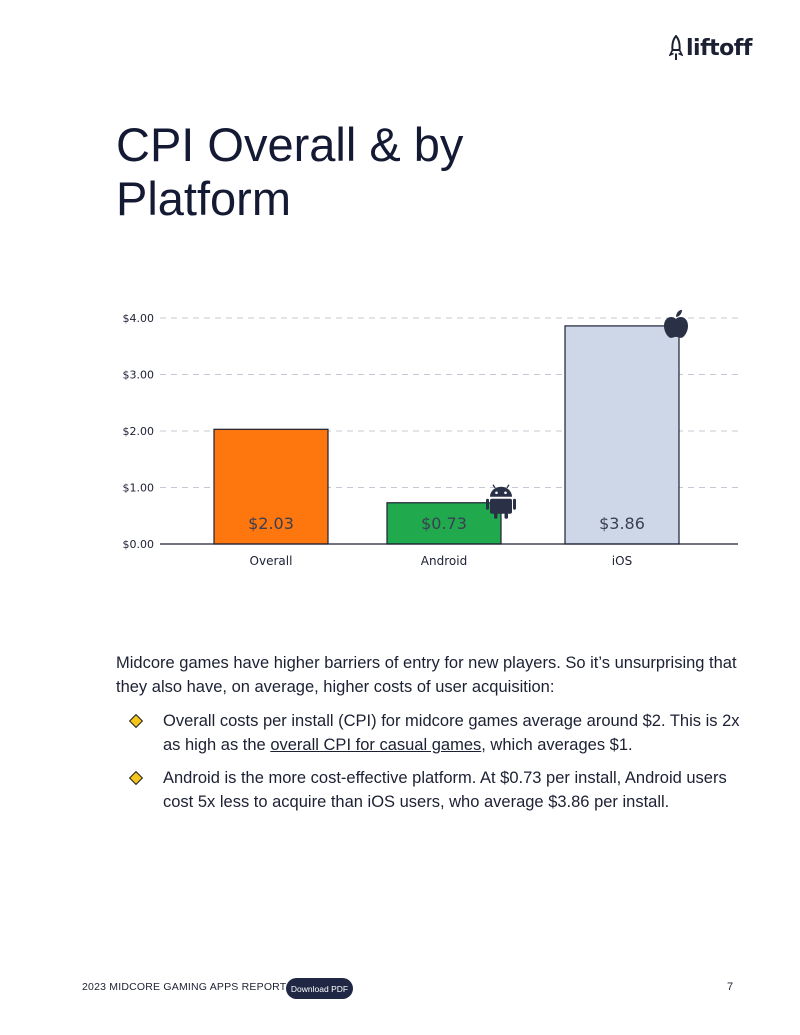  What do you see at coordinates (676, 323) in the screenshot?
I see `apple-icon` at bounding box center [676, 323].